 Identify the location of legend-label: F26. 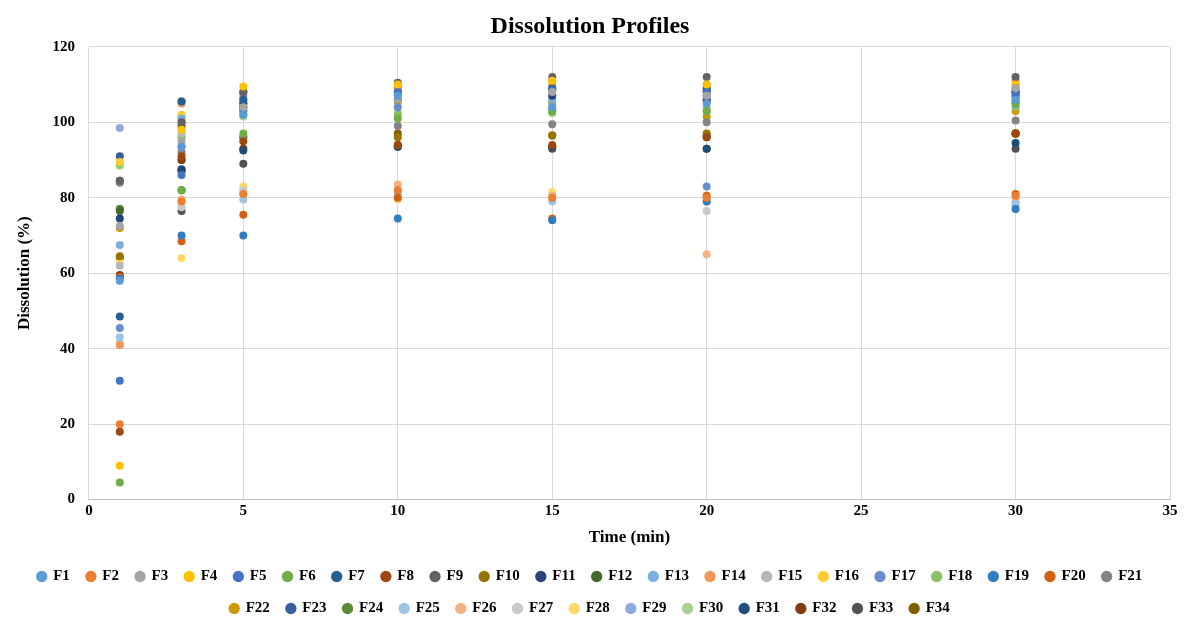
(485, 607).